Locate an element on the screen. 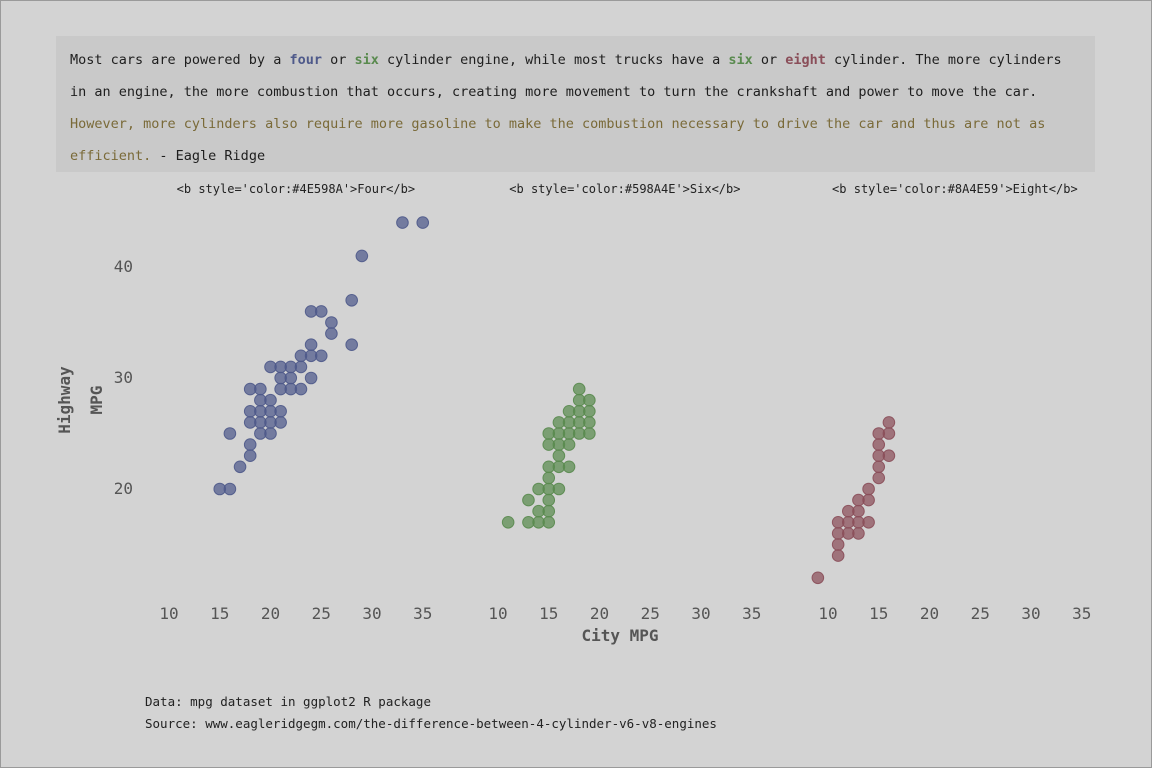 The image size is (1152, 768). y-tick-label-2: 40 is located at coordinates (123, 266).